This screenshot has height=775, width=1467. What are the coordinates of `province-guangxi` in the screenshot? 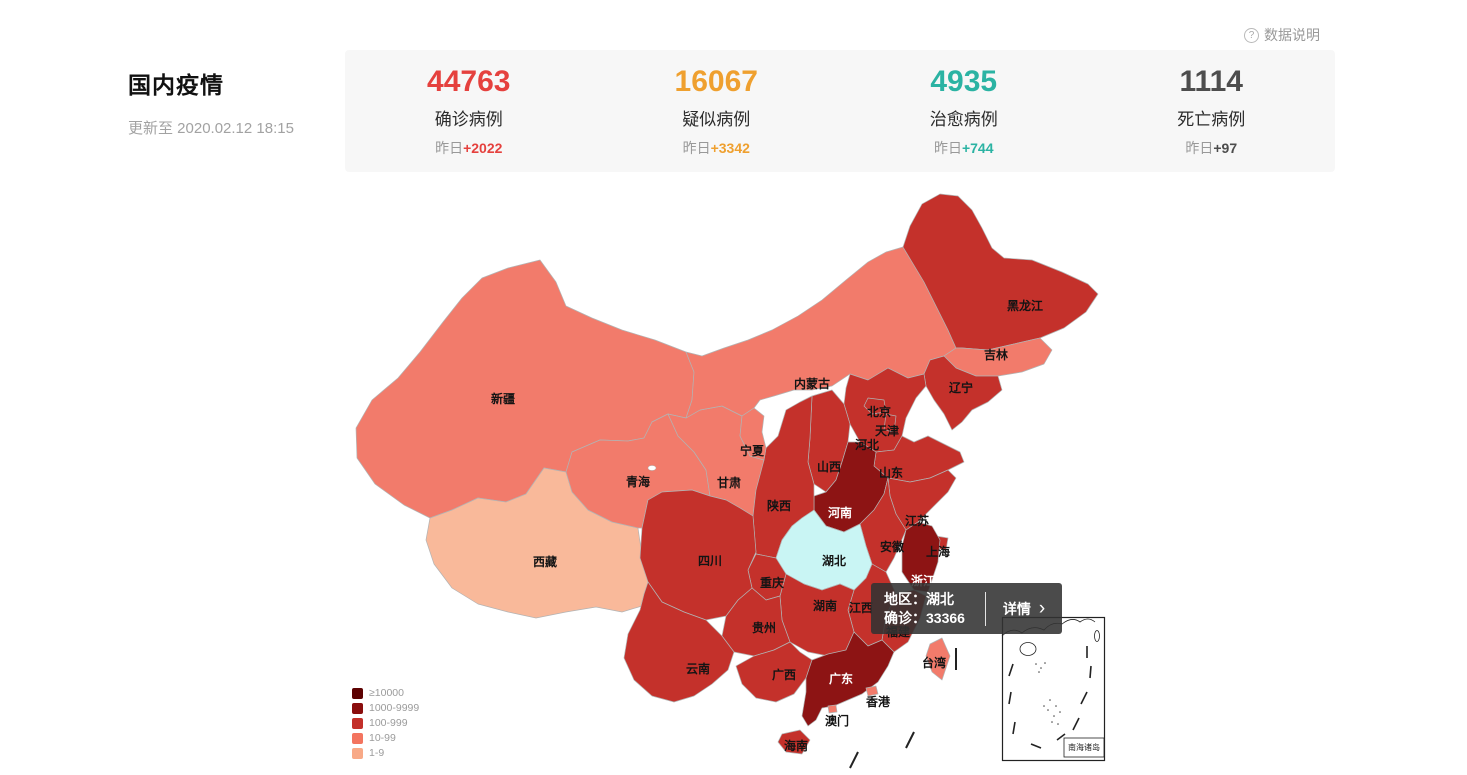 It's located at (774, 672).